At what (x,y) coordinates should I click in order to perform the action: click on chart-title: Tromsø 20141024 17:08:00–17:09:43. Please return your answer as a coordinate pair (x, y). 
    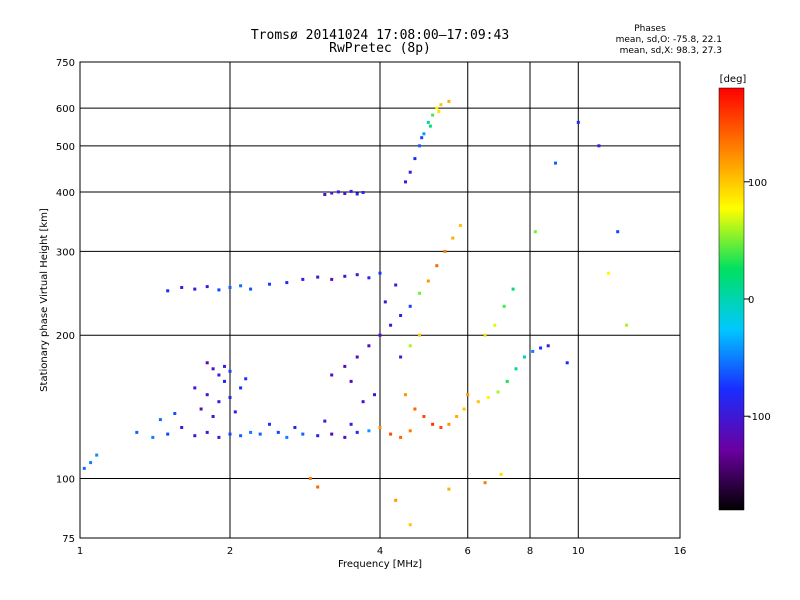
    Looking at the image, I should click on (380, 35).